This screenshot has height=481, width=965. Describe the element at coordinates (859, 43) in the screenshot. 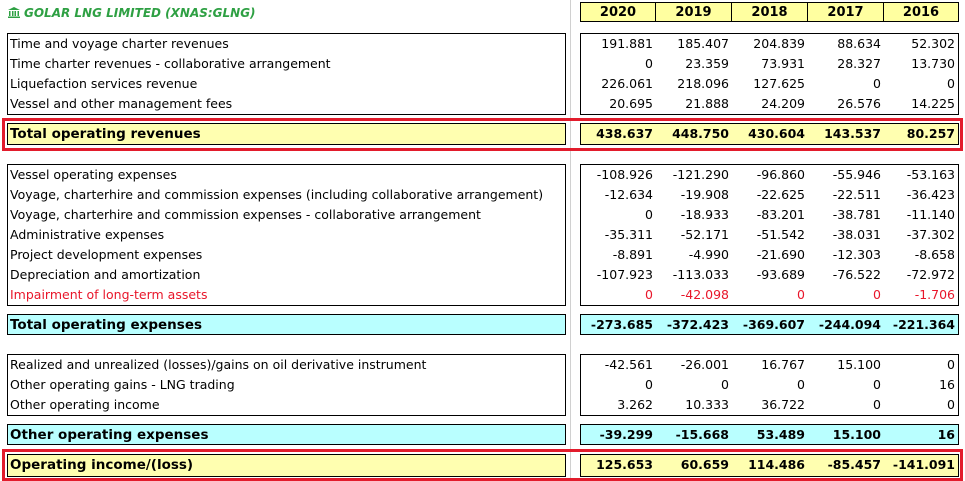

I see `value-2017: 88.634` at that location.